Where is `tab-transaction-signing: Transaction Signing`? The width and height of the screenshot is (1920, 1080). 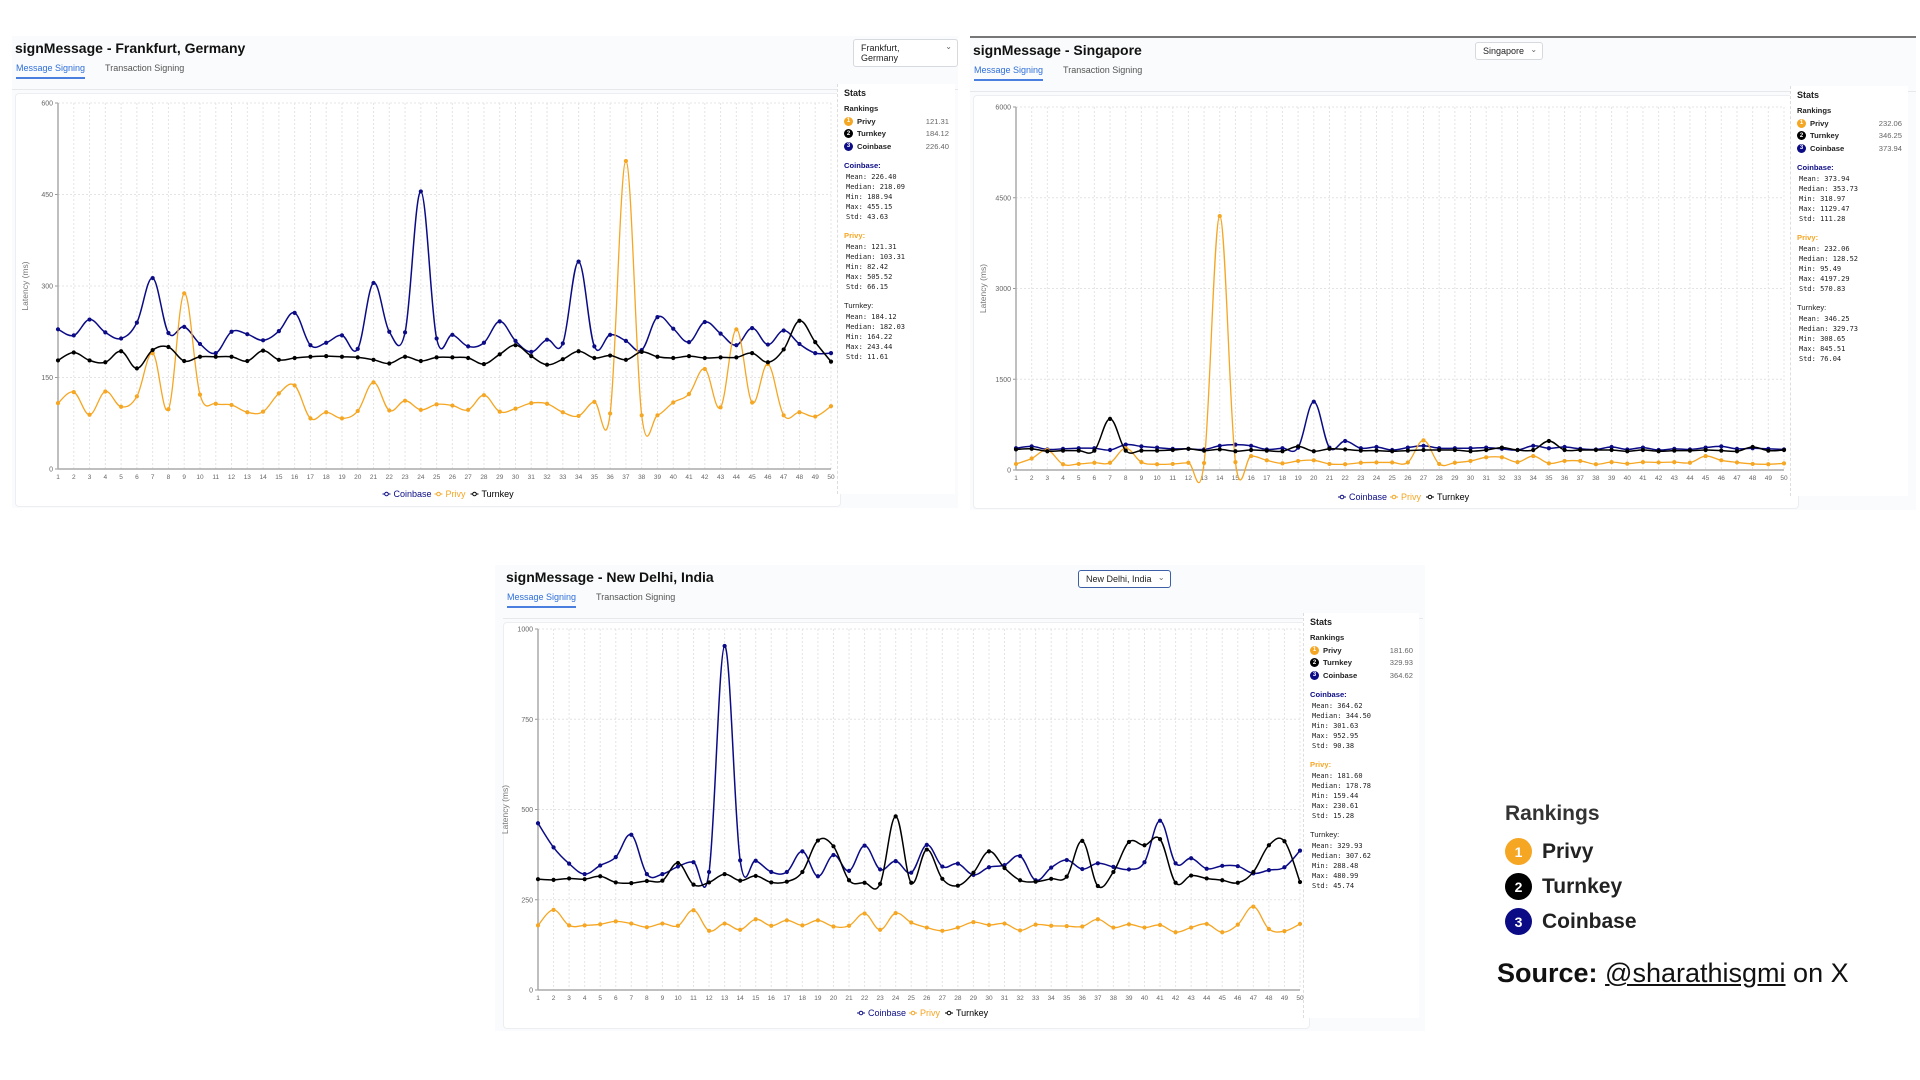 tab-transaction-signing: Transaction Signing is located at coordinates (1103, 70).